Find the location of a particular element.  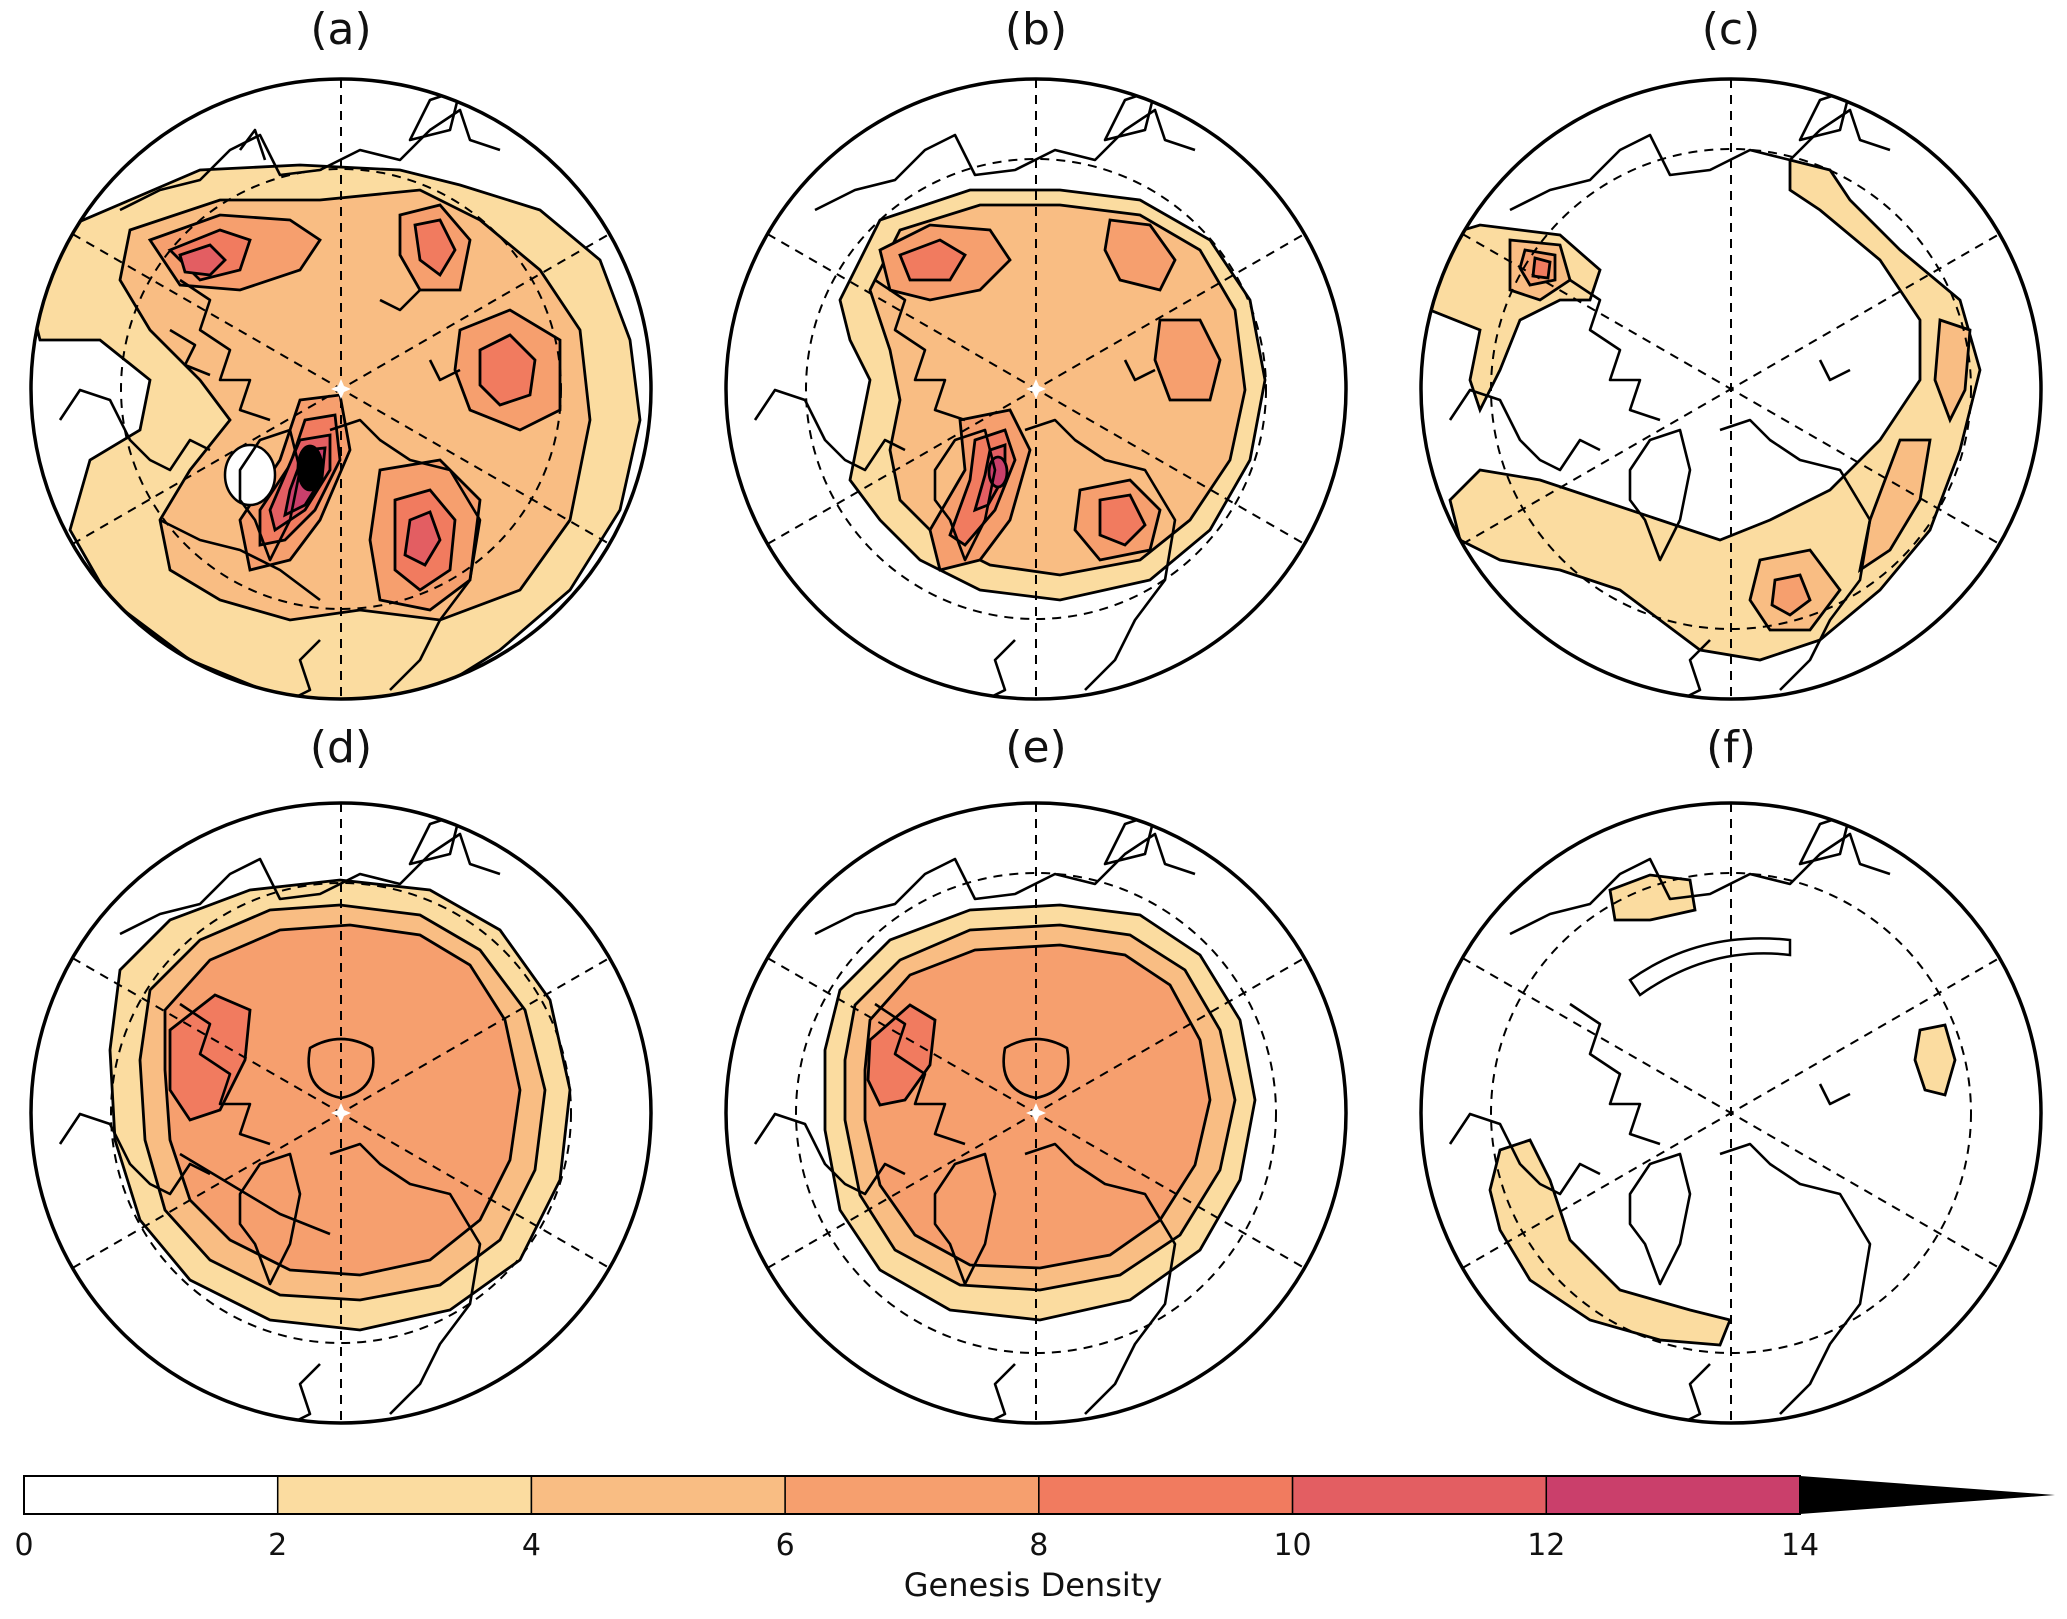

panel-e-map is located at coordinates (1036, 1113).